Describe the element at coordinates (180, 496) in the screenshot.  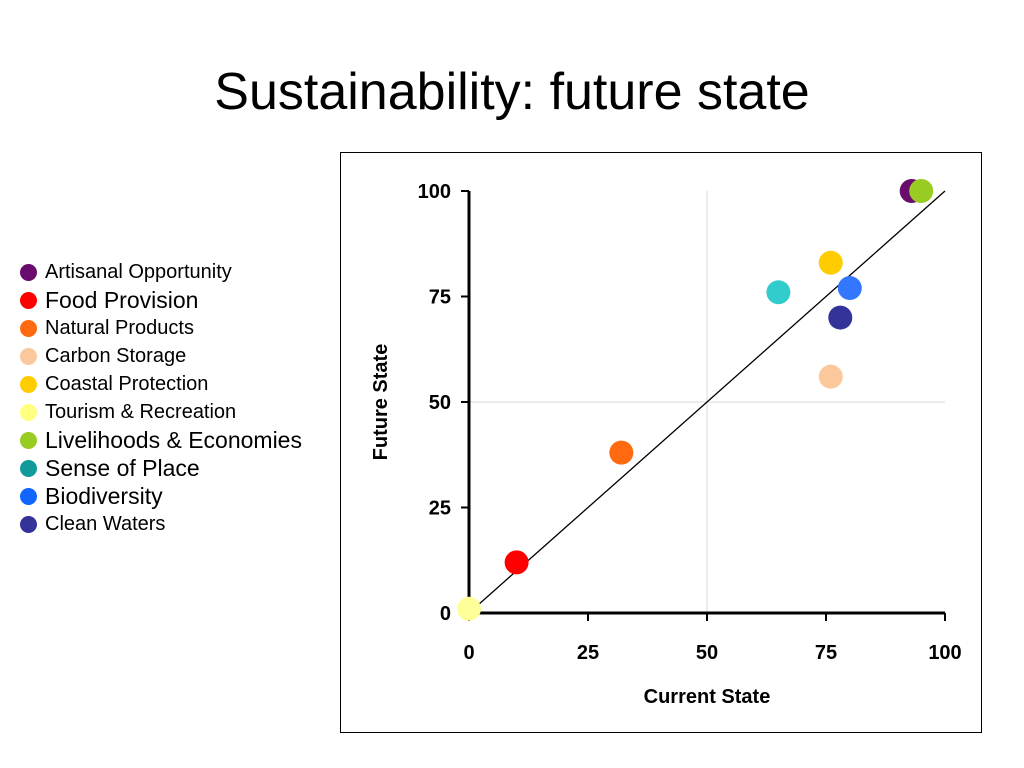
I see `legend-item: Biodiversity` at that location.